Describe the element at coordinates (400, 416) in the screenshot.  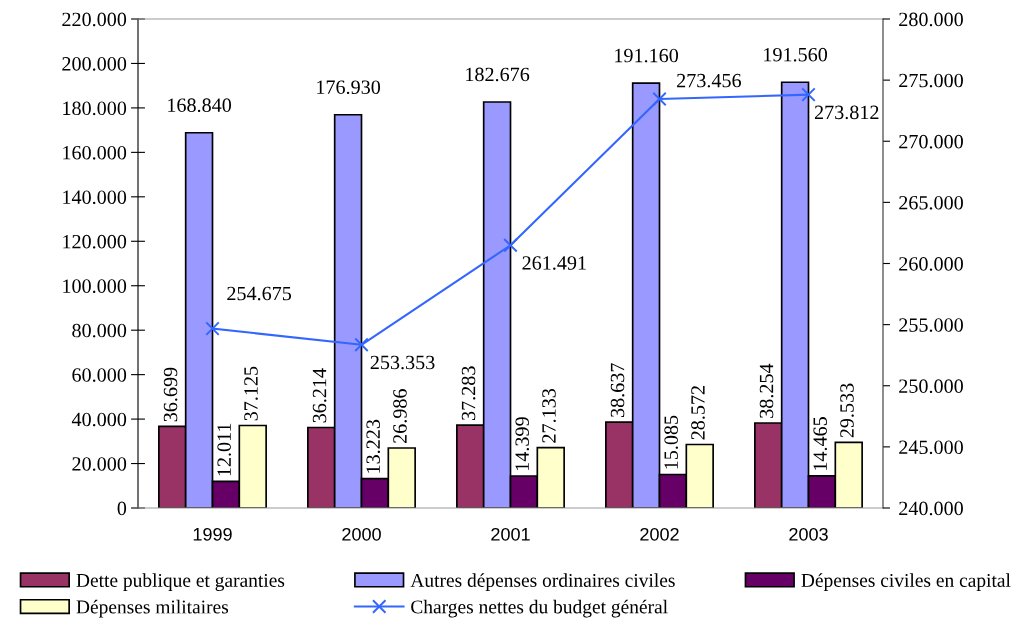
I see `data-label: 26.986` at that location.